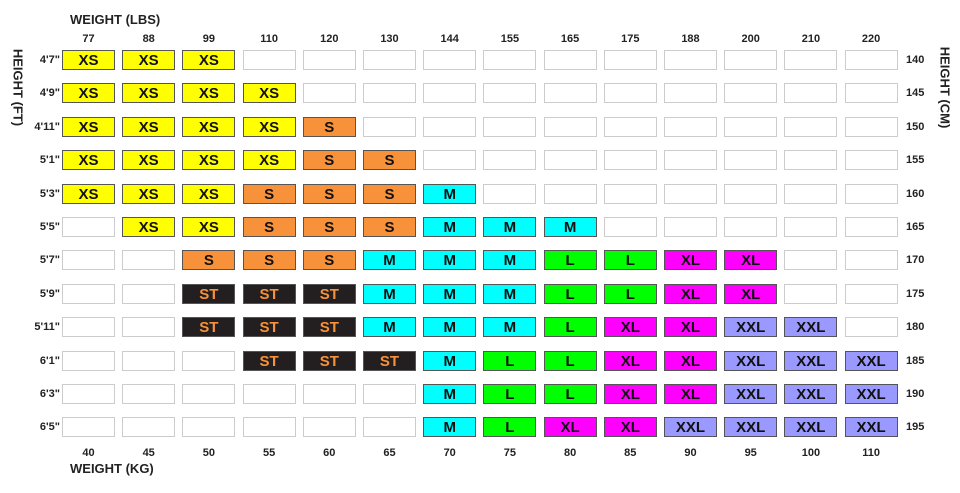 This screenshot has width=960, height=493. I want to click on tick-kg: 45, so click(148, 453).